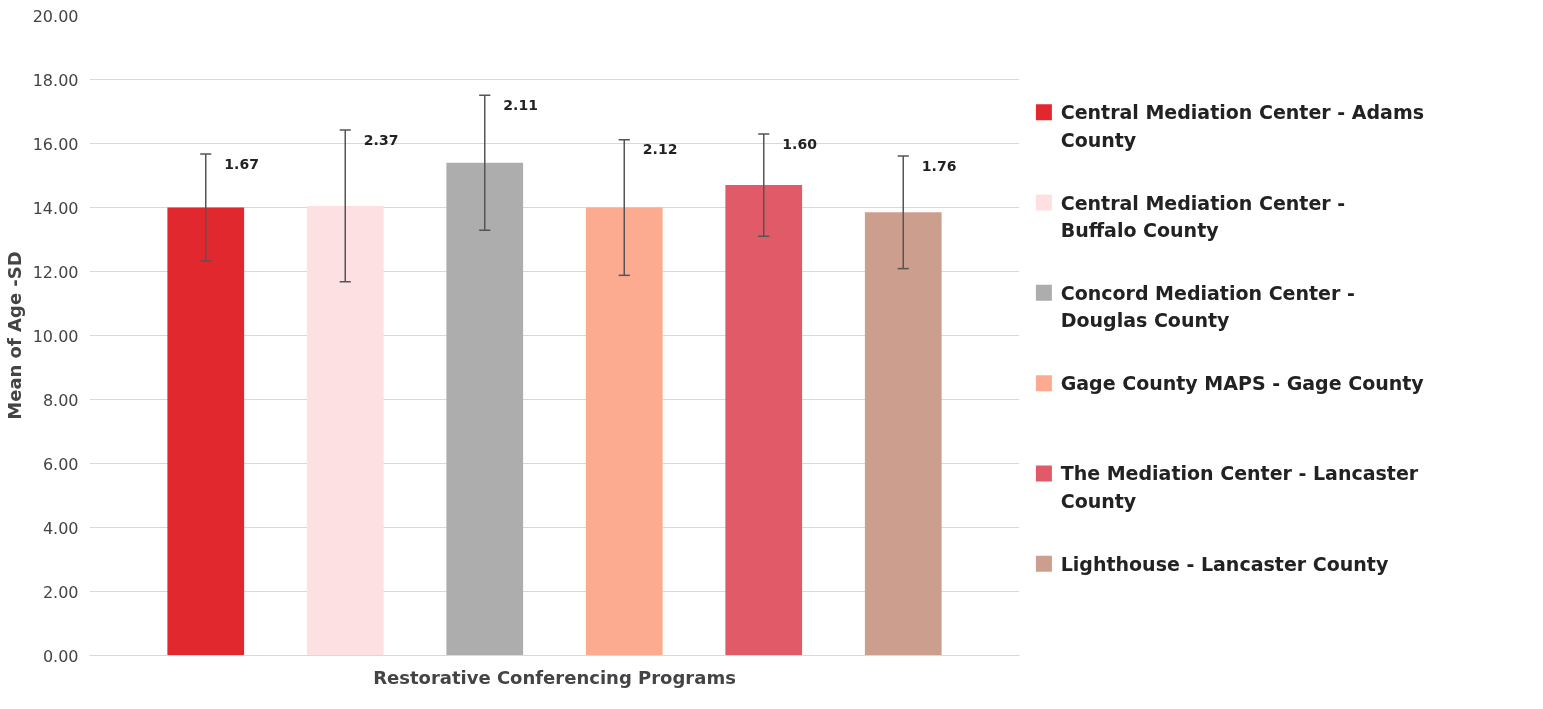 The width and height of the screenshot is (1543, 709). I want to click on y-tick-label: 14.00, so click(55, 208).